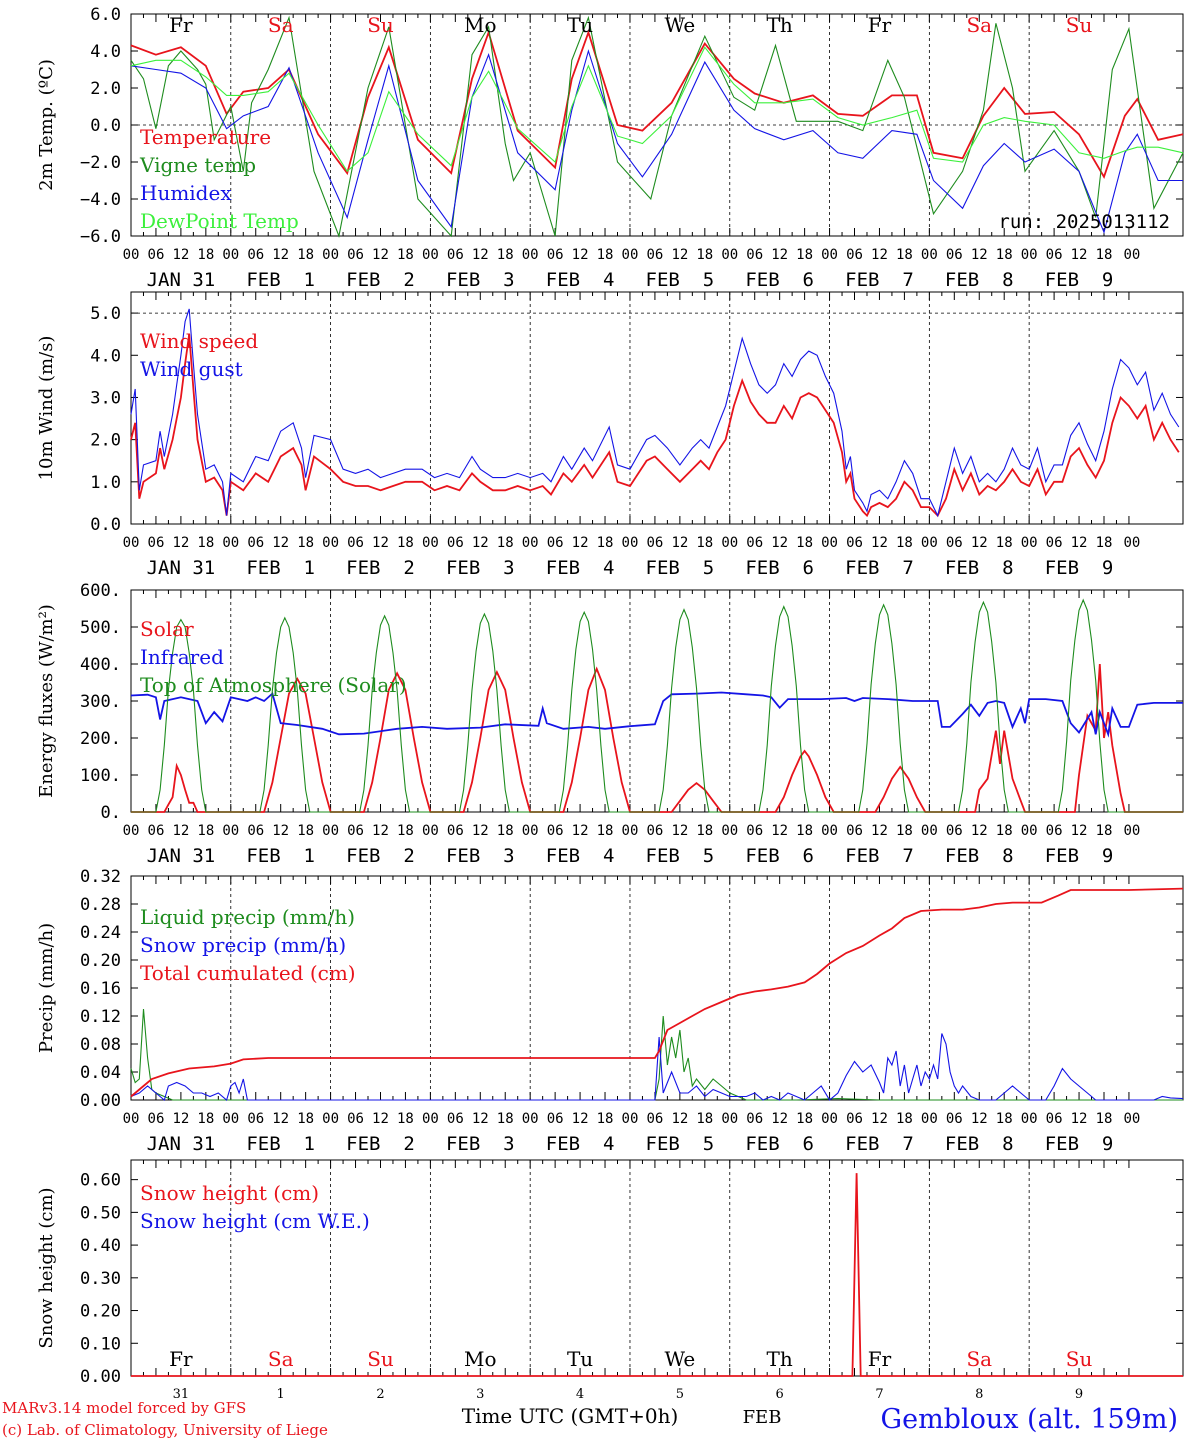 The height and width of the screenshot is (1440, 1194). What do you see at coordinates (100, 1279) in the screenshot?
I see `y-tick-label: 0.30` at bounding box center [100, 1279].